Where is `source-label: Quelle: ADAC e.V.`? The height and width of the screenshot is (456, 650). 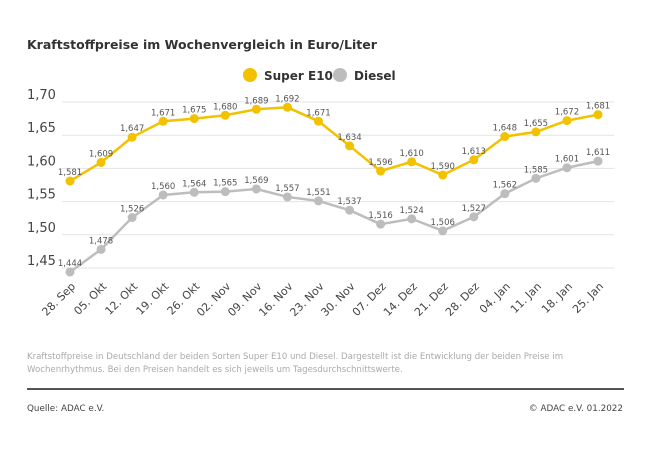
source-label: Quelle: ADAC e.V. is located at coordinates (66, 409).